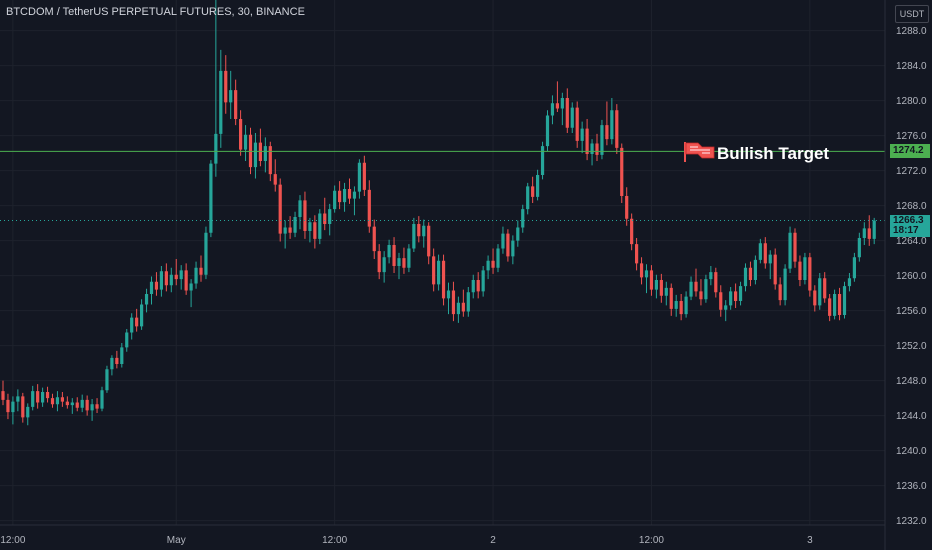 The height and width of the screenshot is (550, 932). What do you see at coordinates (773, 153) in the screenshot?
I see `bullish-target-label: Bullish Target` at bounding box center [773, 153].